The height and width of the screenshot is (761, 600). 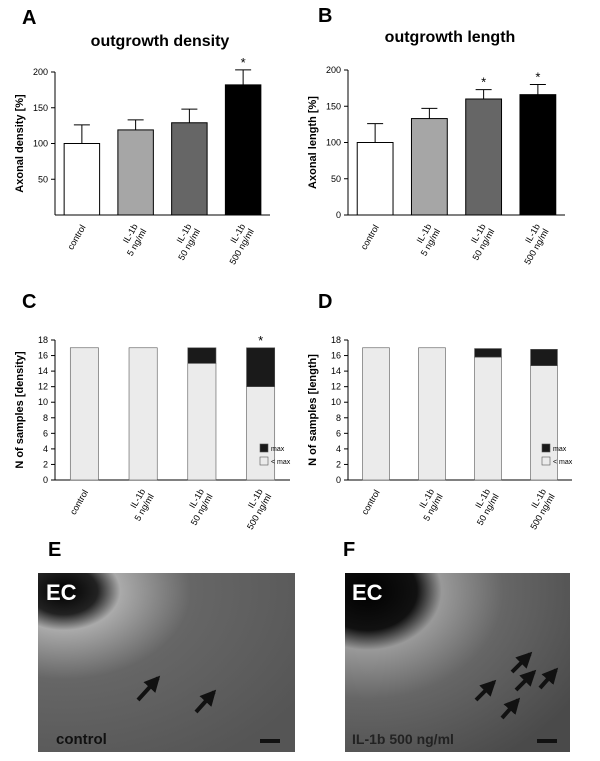 I want to click on caption: IL-1b 500 ng/ml, so click(x=403, y=739).